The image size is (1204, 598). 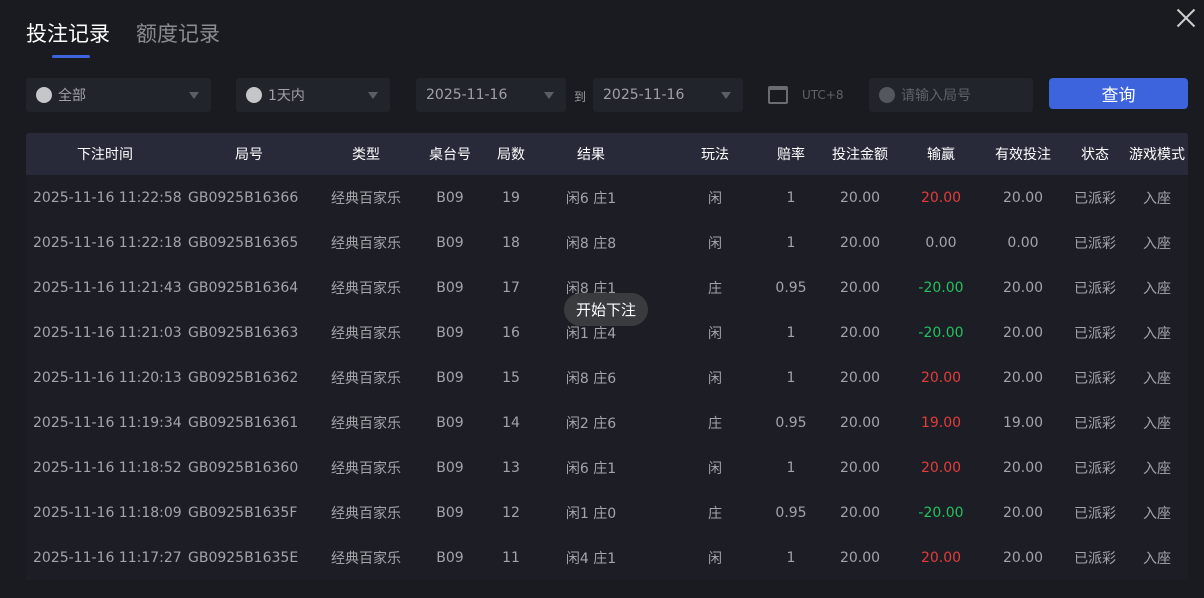 I want to click on column-header: 输赢, so click(x=941, y=155).